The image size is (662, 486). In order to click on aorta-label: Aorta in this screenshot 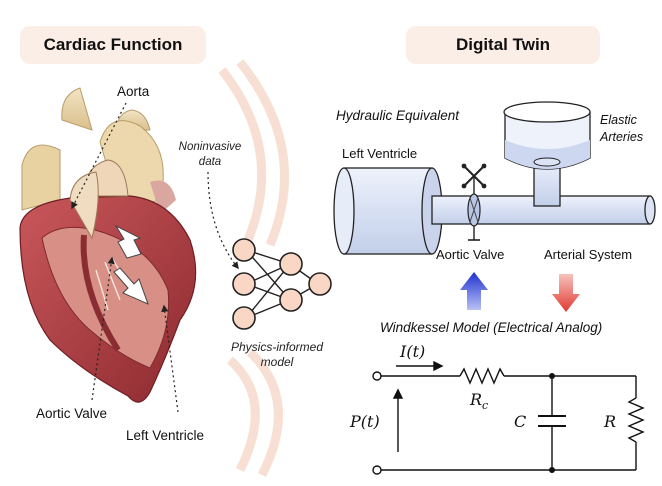, I will do `click(133, 91)`.